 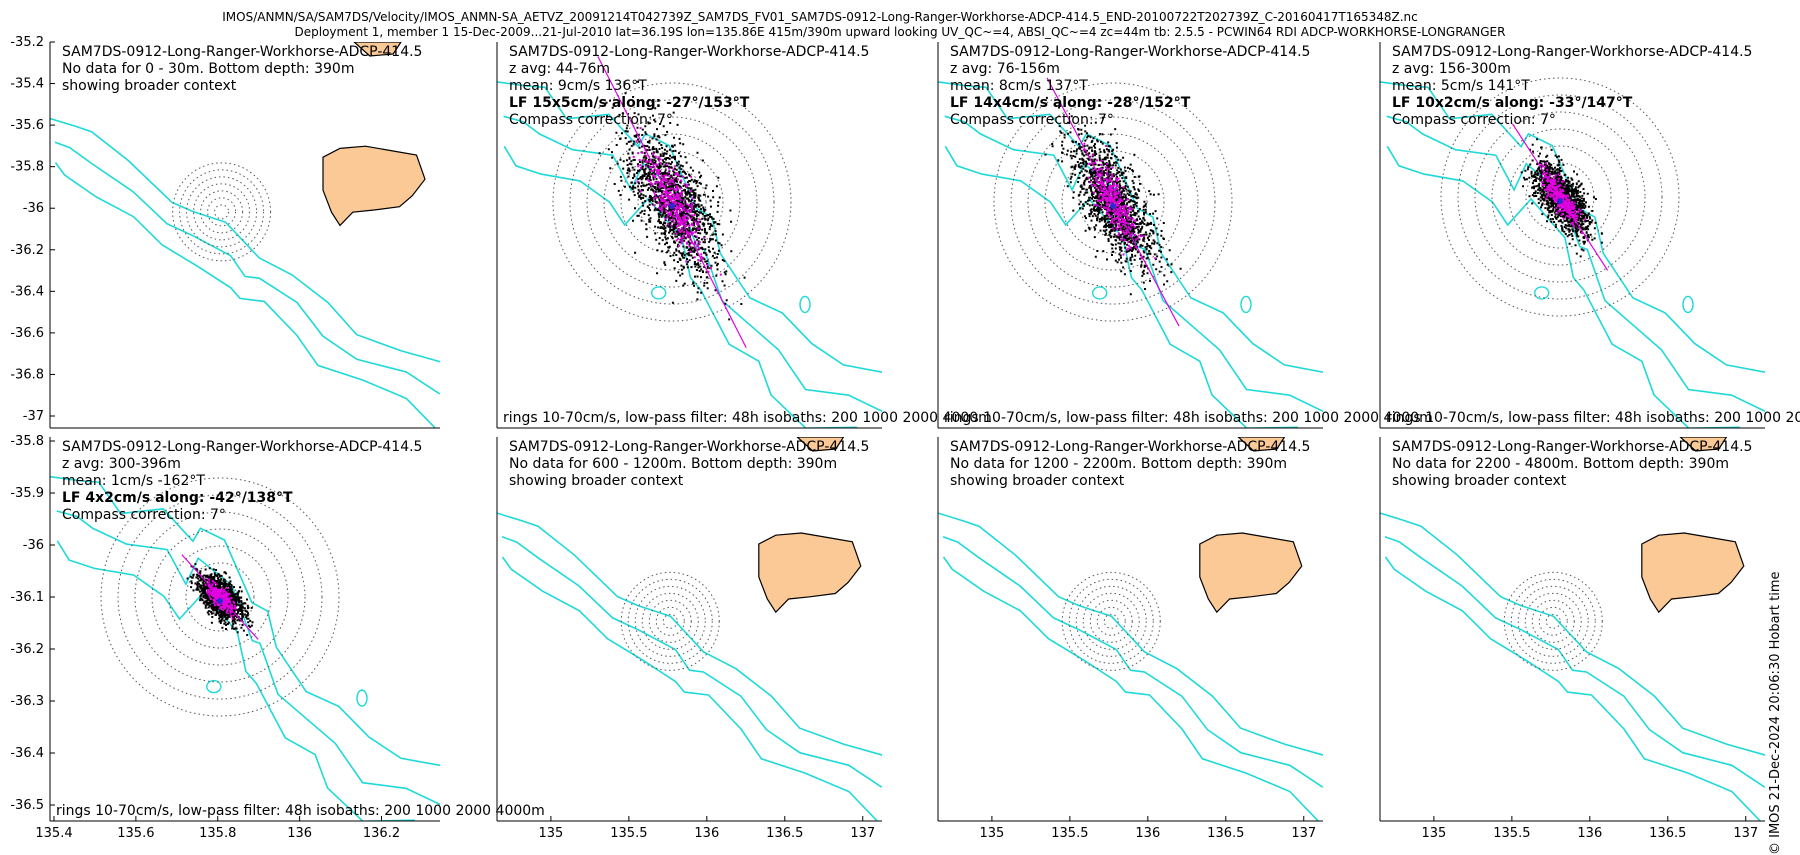 I want to click on x-tick-label: 135.6, so click(x=135, y=833).